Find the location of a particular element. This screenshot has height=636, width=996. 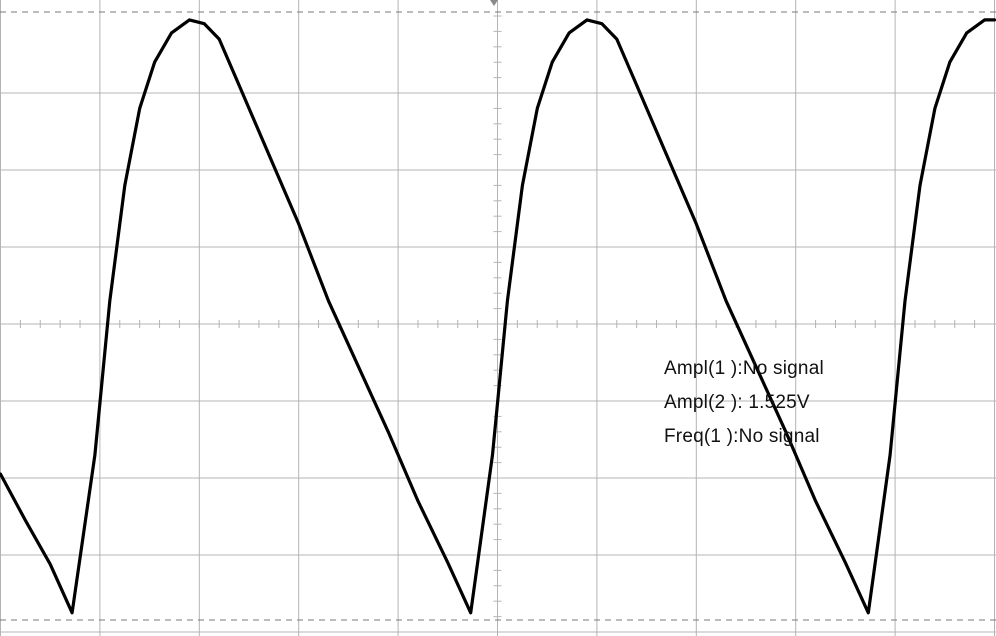

measurement-ampl-2: Ampl(2 ): 1.525V is located at coordinates (737, 402).